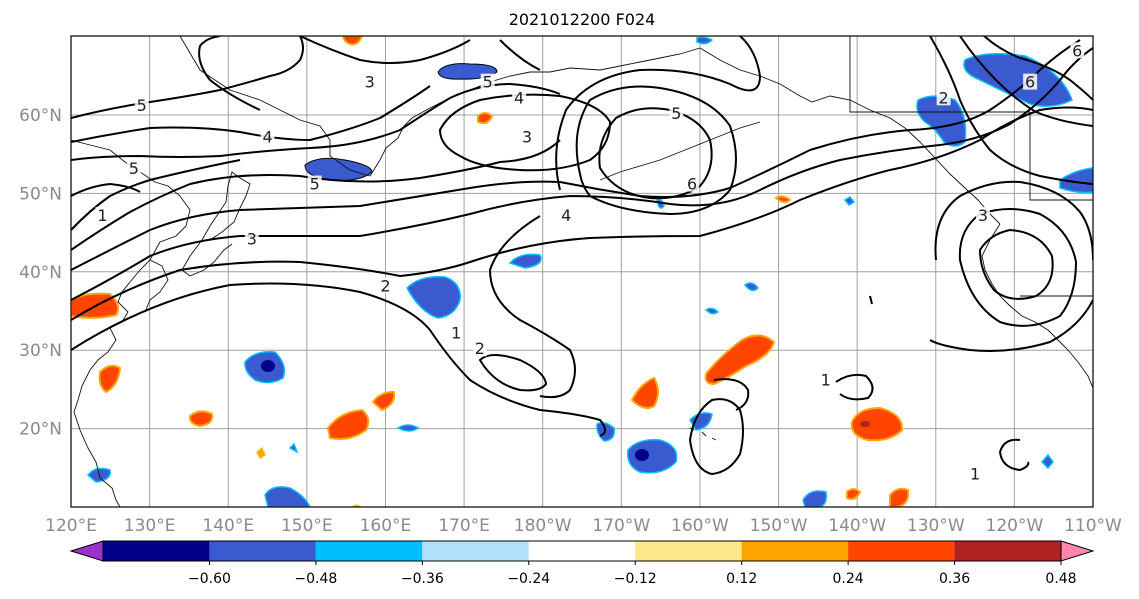 This screenshot has width=1139, height=599. Describe the element at coordinates (40, 194) in the screenshot. I see `latitude-tick-label: 50°N` at that location.